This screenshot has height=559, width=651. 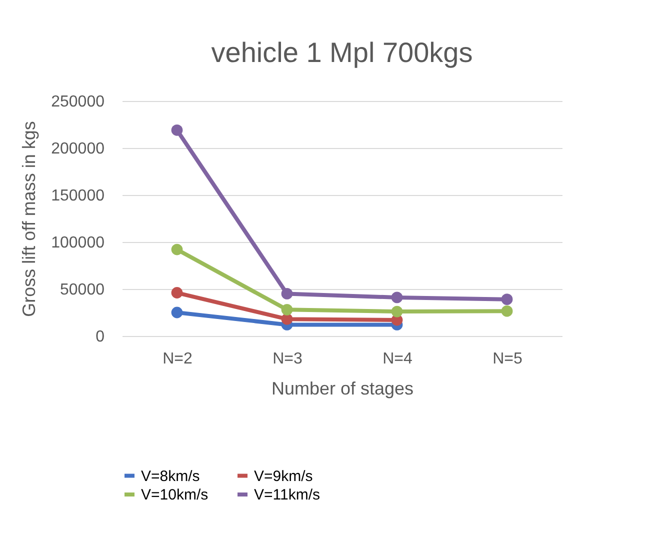 What do you see at coordinates (177, 359) in the screenshot?
I see `x-tick-label: N=2` at bounding box center [177, 359].